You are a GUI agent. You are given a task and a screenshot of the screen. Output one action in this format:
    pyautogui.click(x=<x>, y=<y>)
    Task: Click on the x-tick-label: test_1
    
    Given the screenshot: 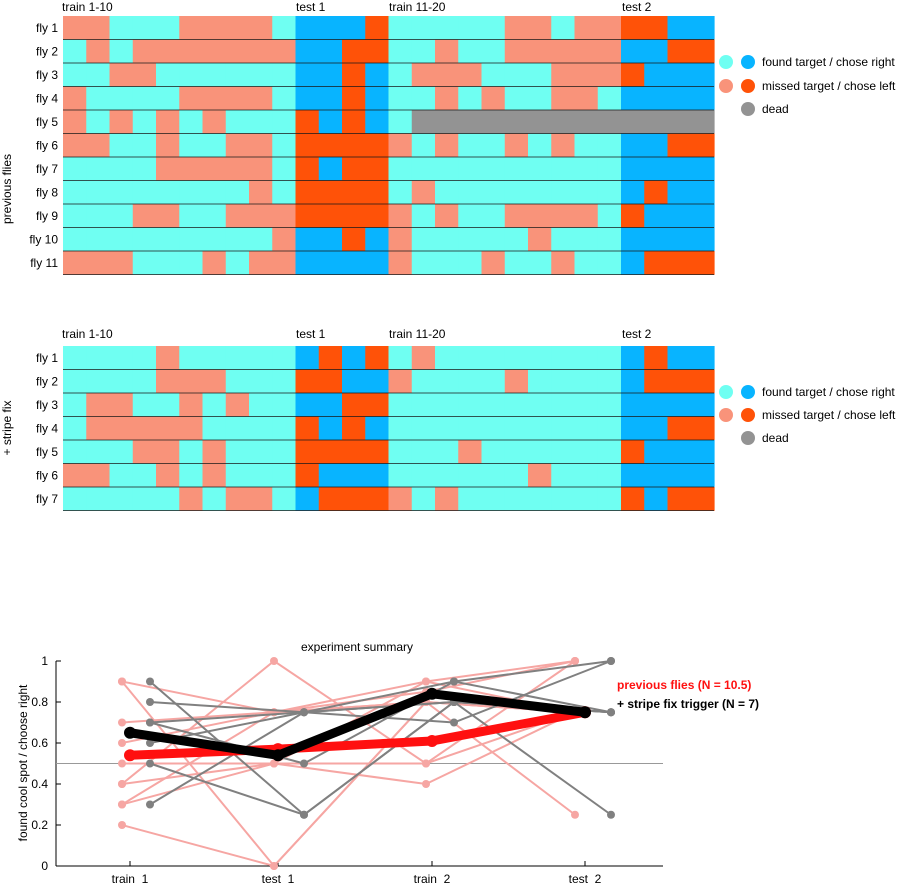 What is the action you would take?
    pyautogui.click(x=278, y=878)
    